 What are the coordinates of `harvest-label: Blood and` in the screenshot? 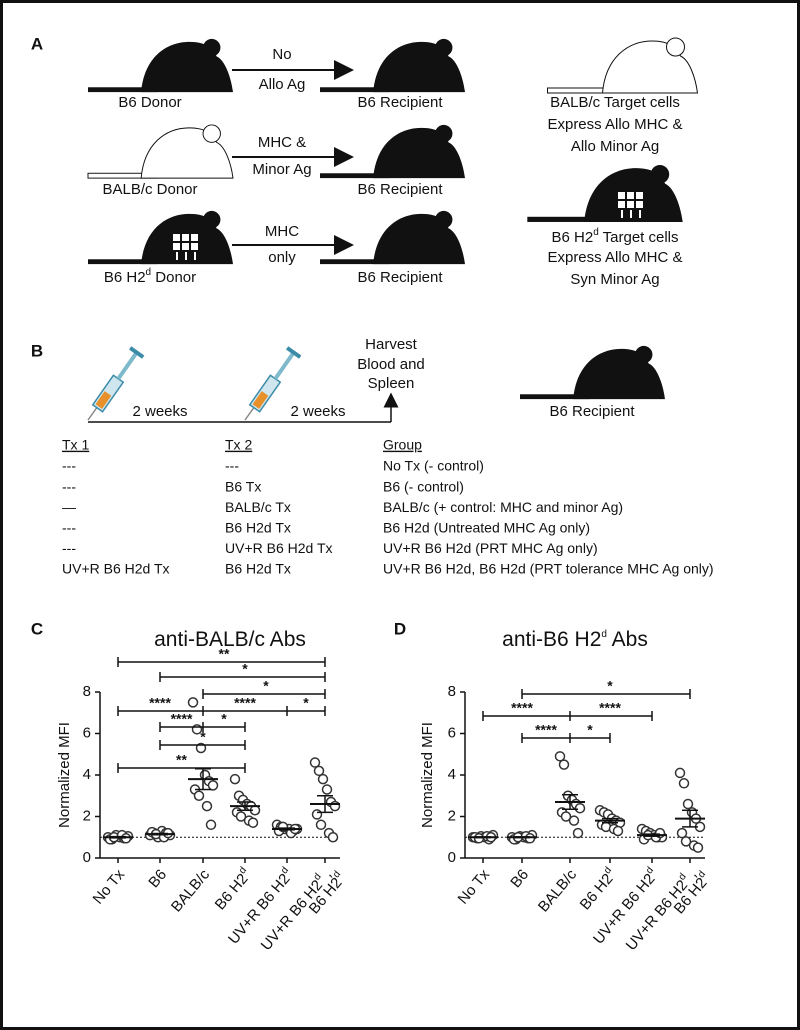 It's located at (391, 364).